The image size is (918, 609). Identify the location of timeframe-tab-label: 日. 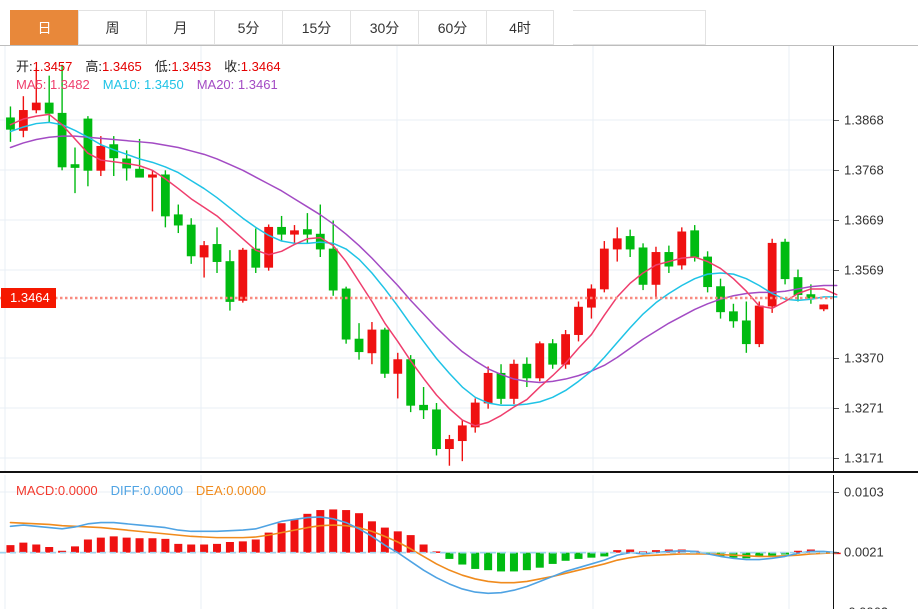
(44, 27).